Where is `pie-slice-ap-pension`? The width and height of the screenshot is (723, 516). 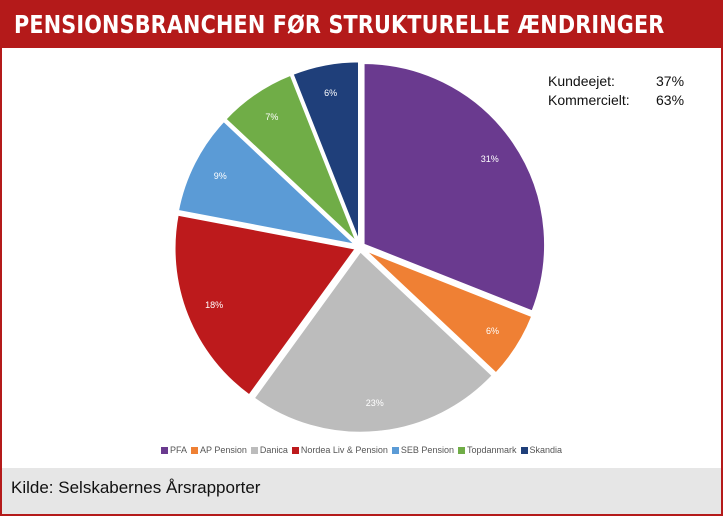 pie-slice-ap-pension is located at coordinates (448, 311).